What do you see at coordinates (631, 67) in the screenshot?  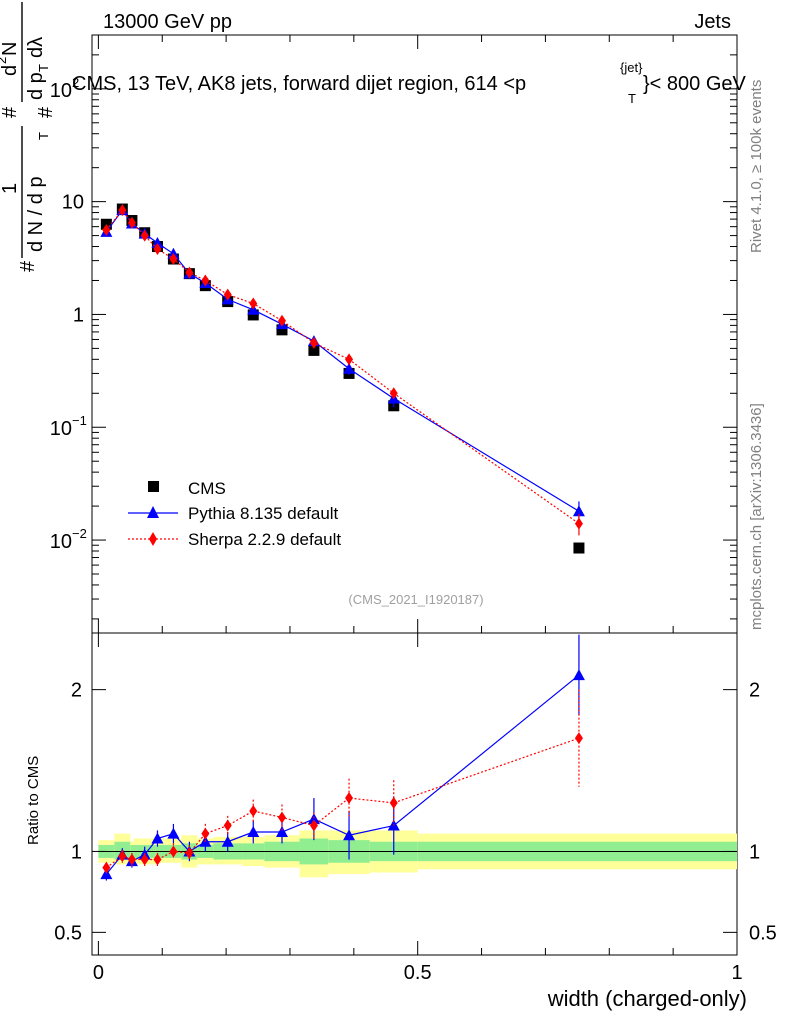 I see `title-sup: {jet}` at bounding box center [631, 67].